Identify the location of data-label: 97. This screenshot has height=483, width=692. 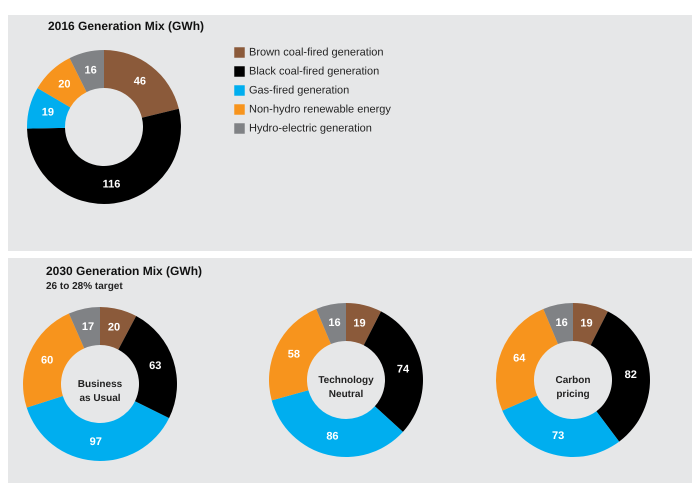
(96, 442).